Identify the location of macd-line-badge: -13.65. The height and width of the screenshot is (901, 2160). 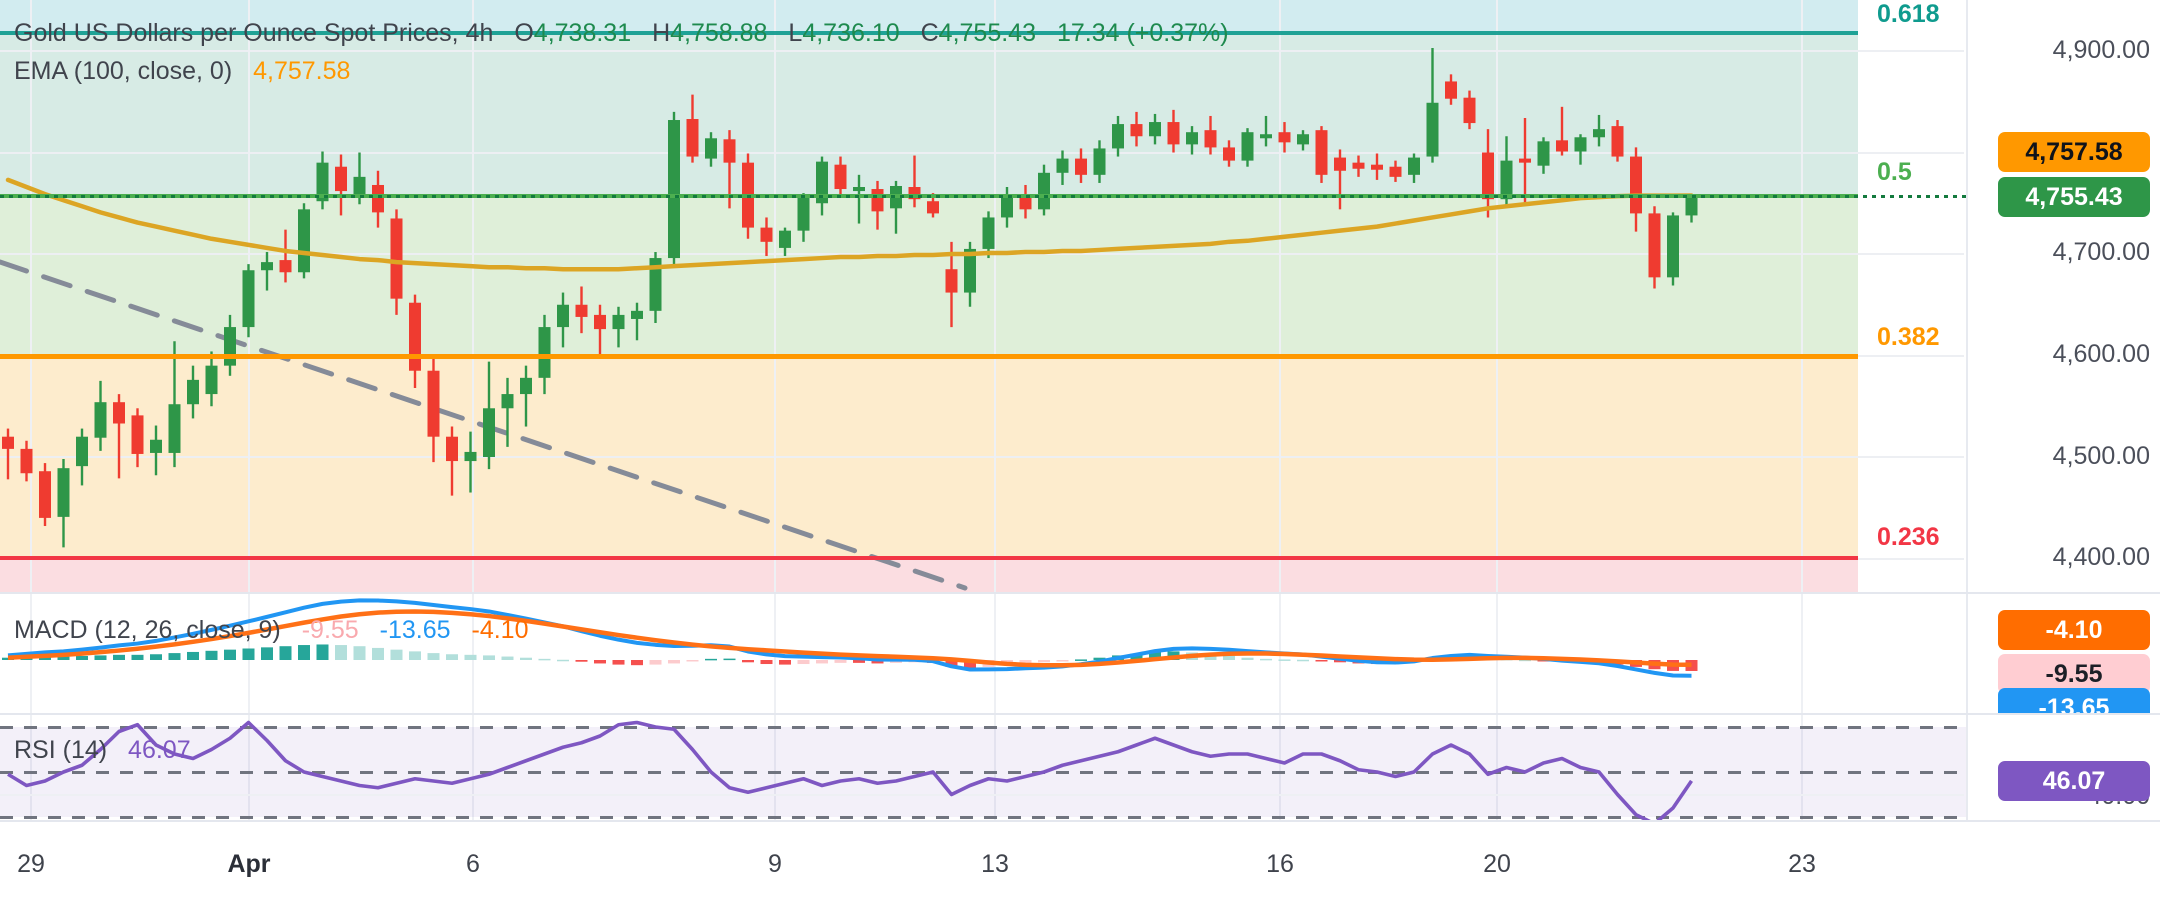
(2074, 700).